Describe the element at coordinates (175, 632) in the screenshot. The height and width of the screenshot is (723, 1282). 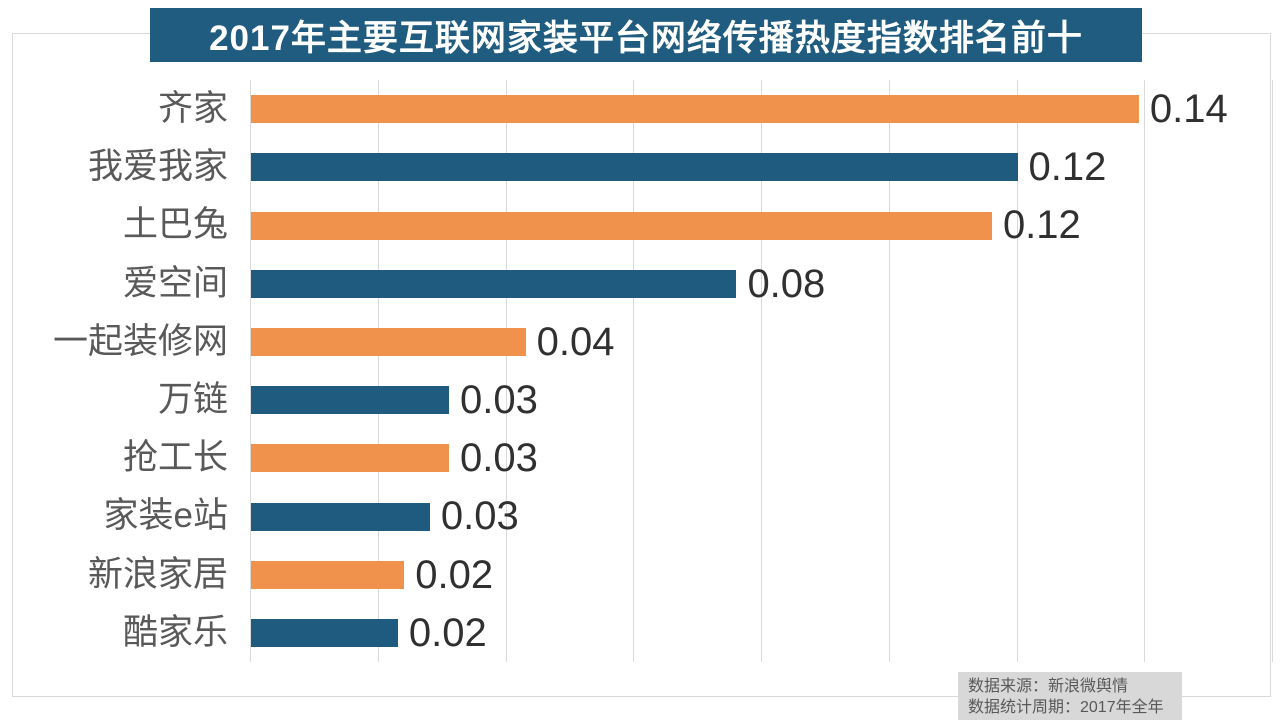
I see `category-label: 酷家乐` at that location.